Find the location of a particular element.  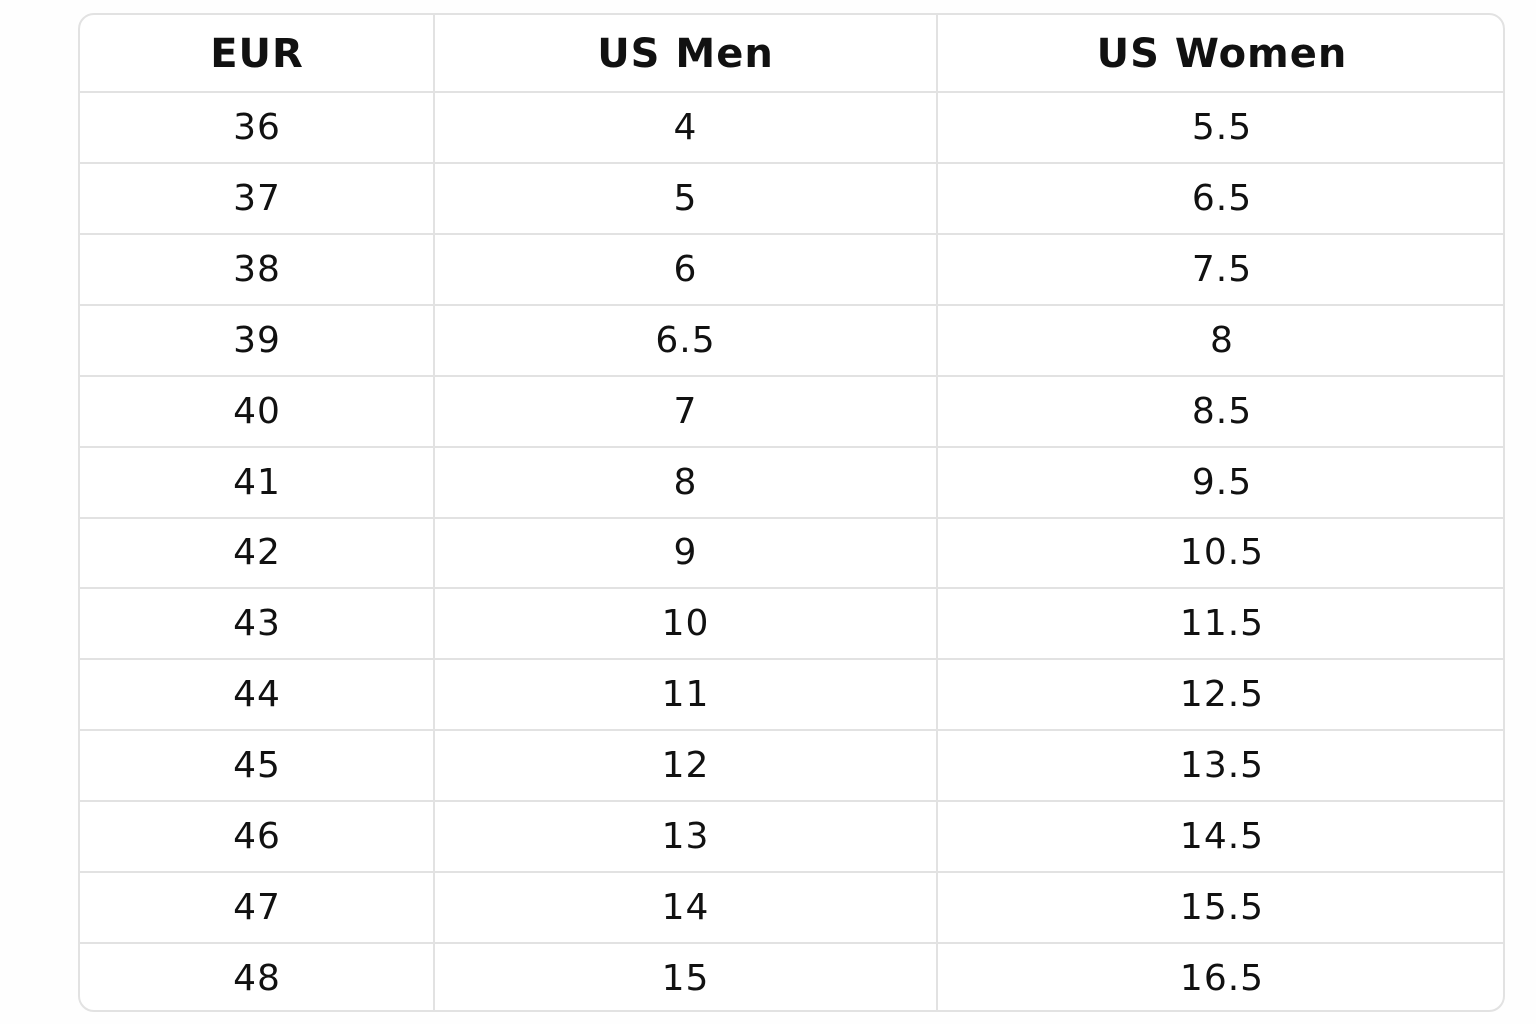

table-cell: 6 is located at coordinates (685, 269).